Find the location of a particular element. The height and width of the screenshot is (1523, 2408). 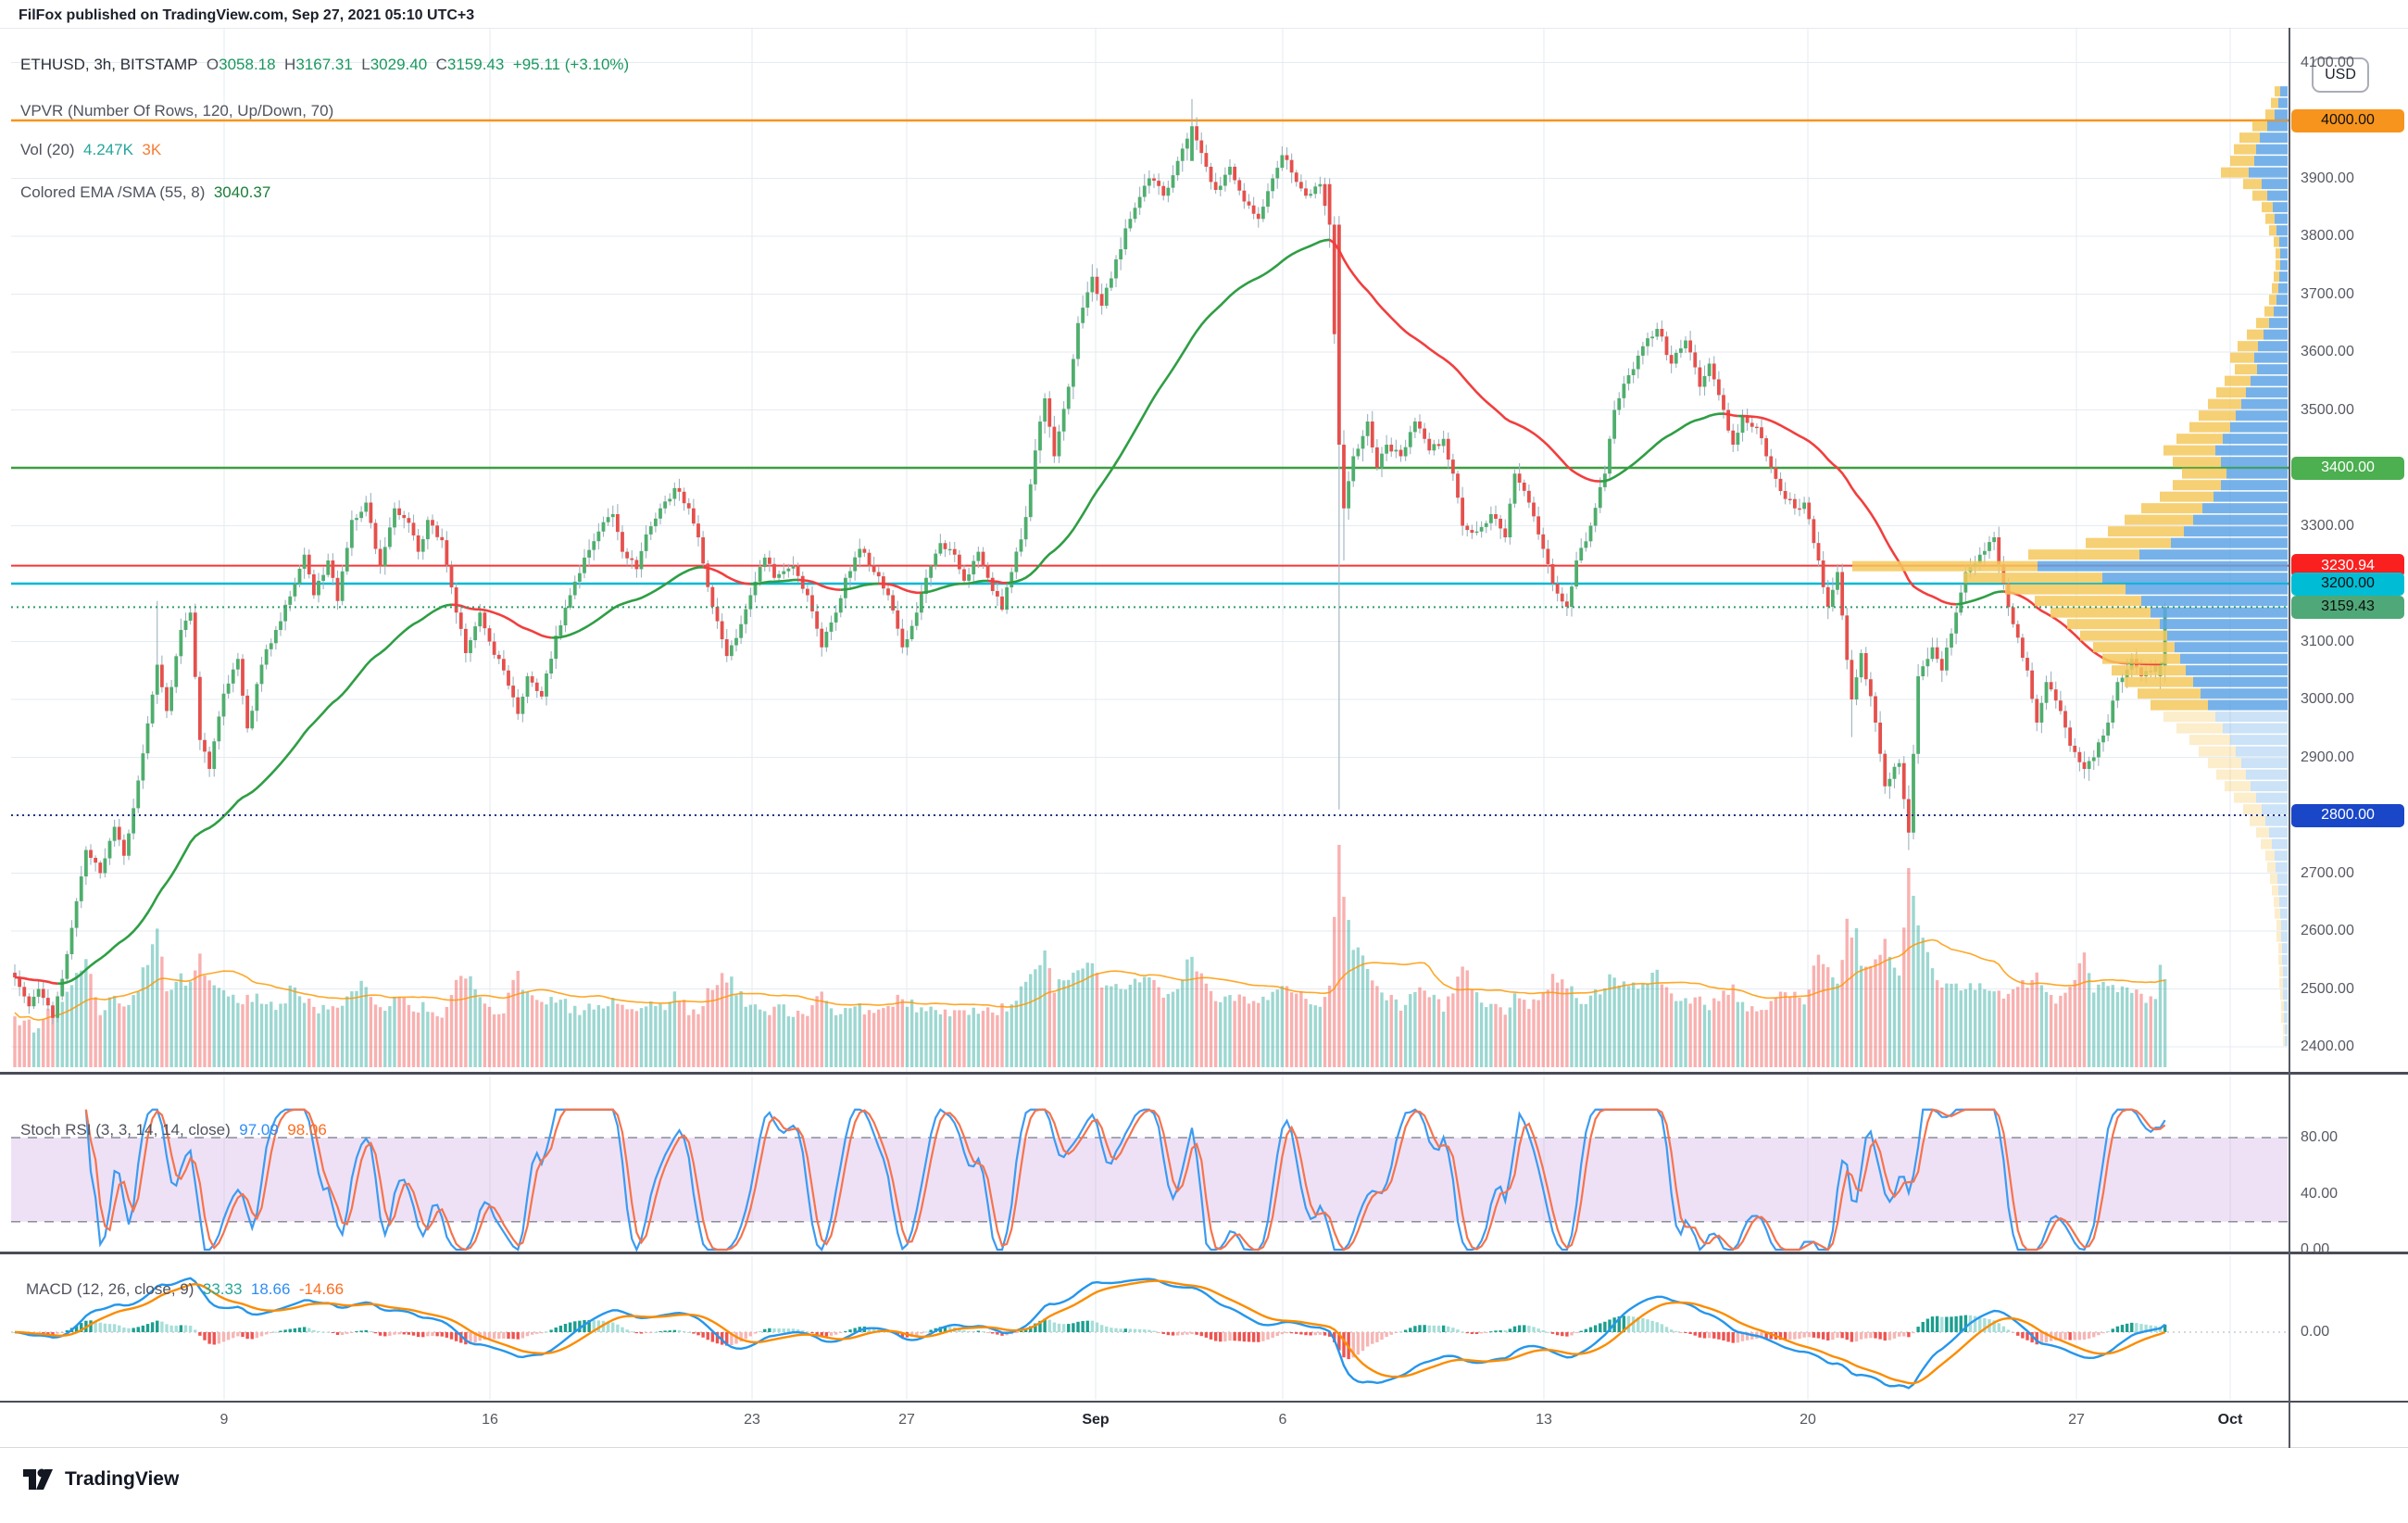

macd-tick-label: 0.00 is located at coordinates (2315, 1332).